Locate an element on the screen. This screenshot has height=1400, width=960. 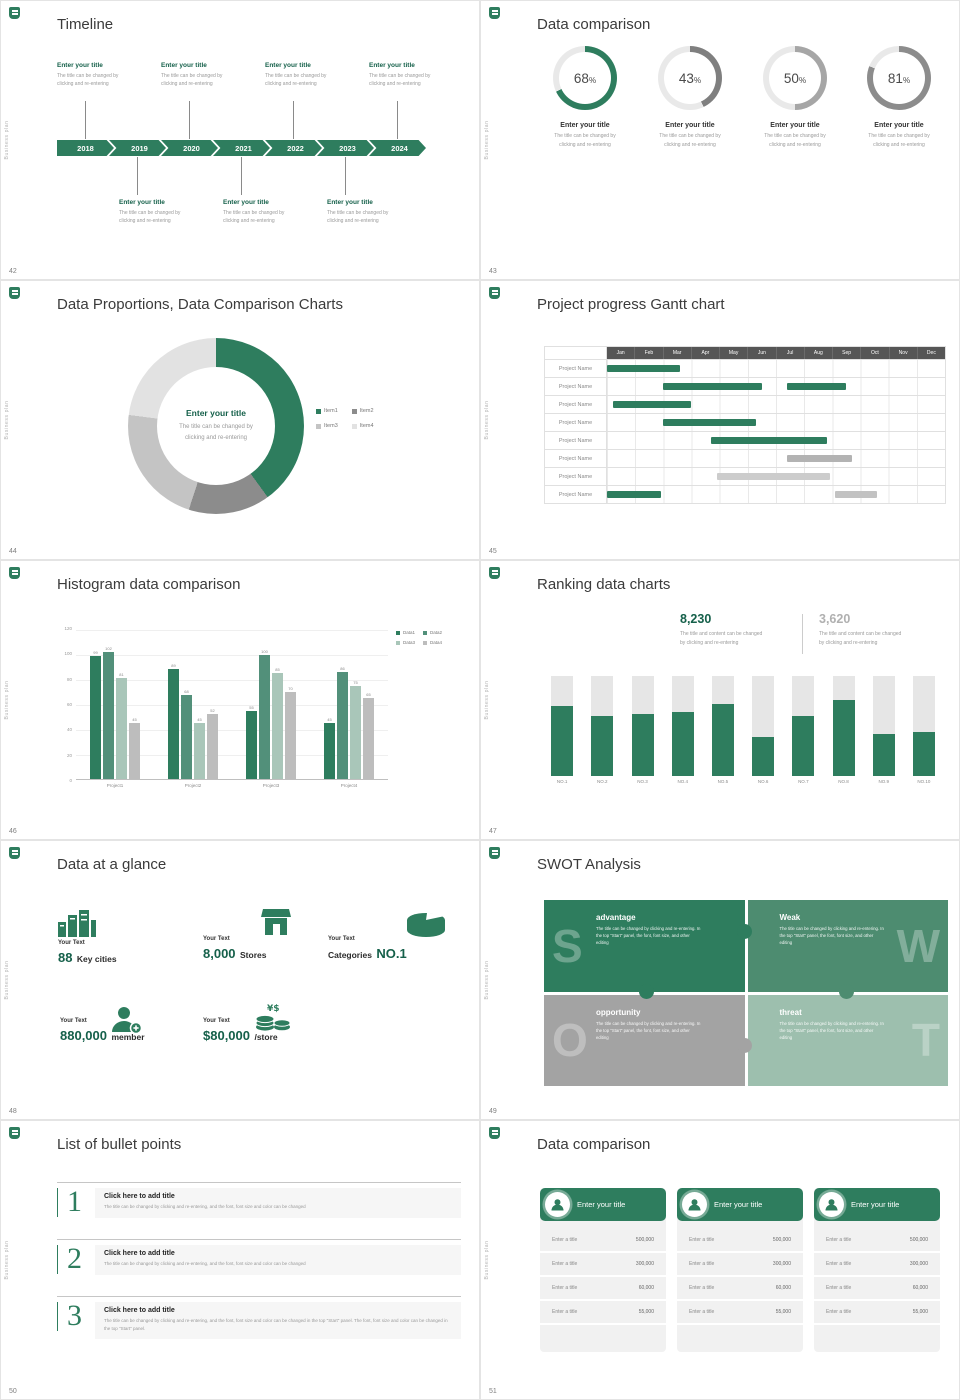
ranking-column: NO.8 is located at coordinates (843, 730).